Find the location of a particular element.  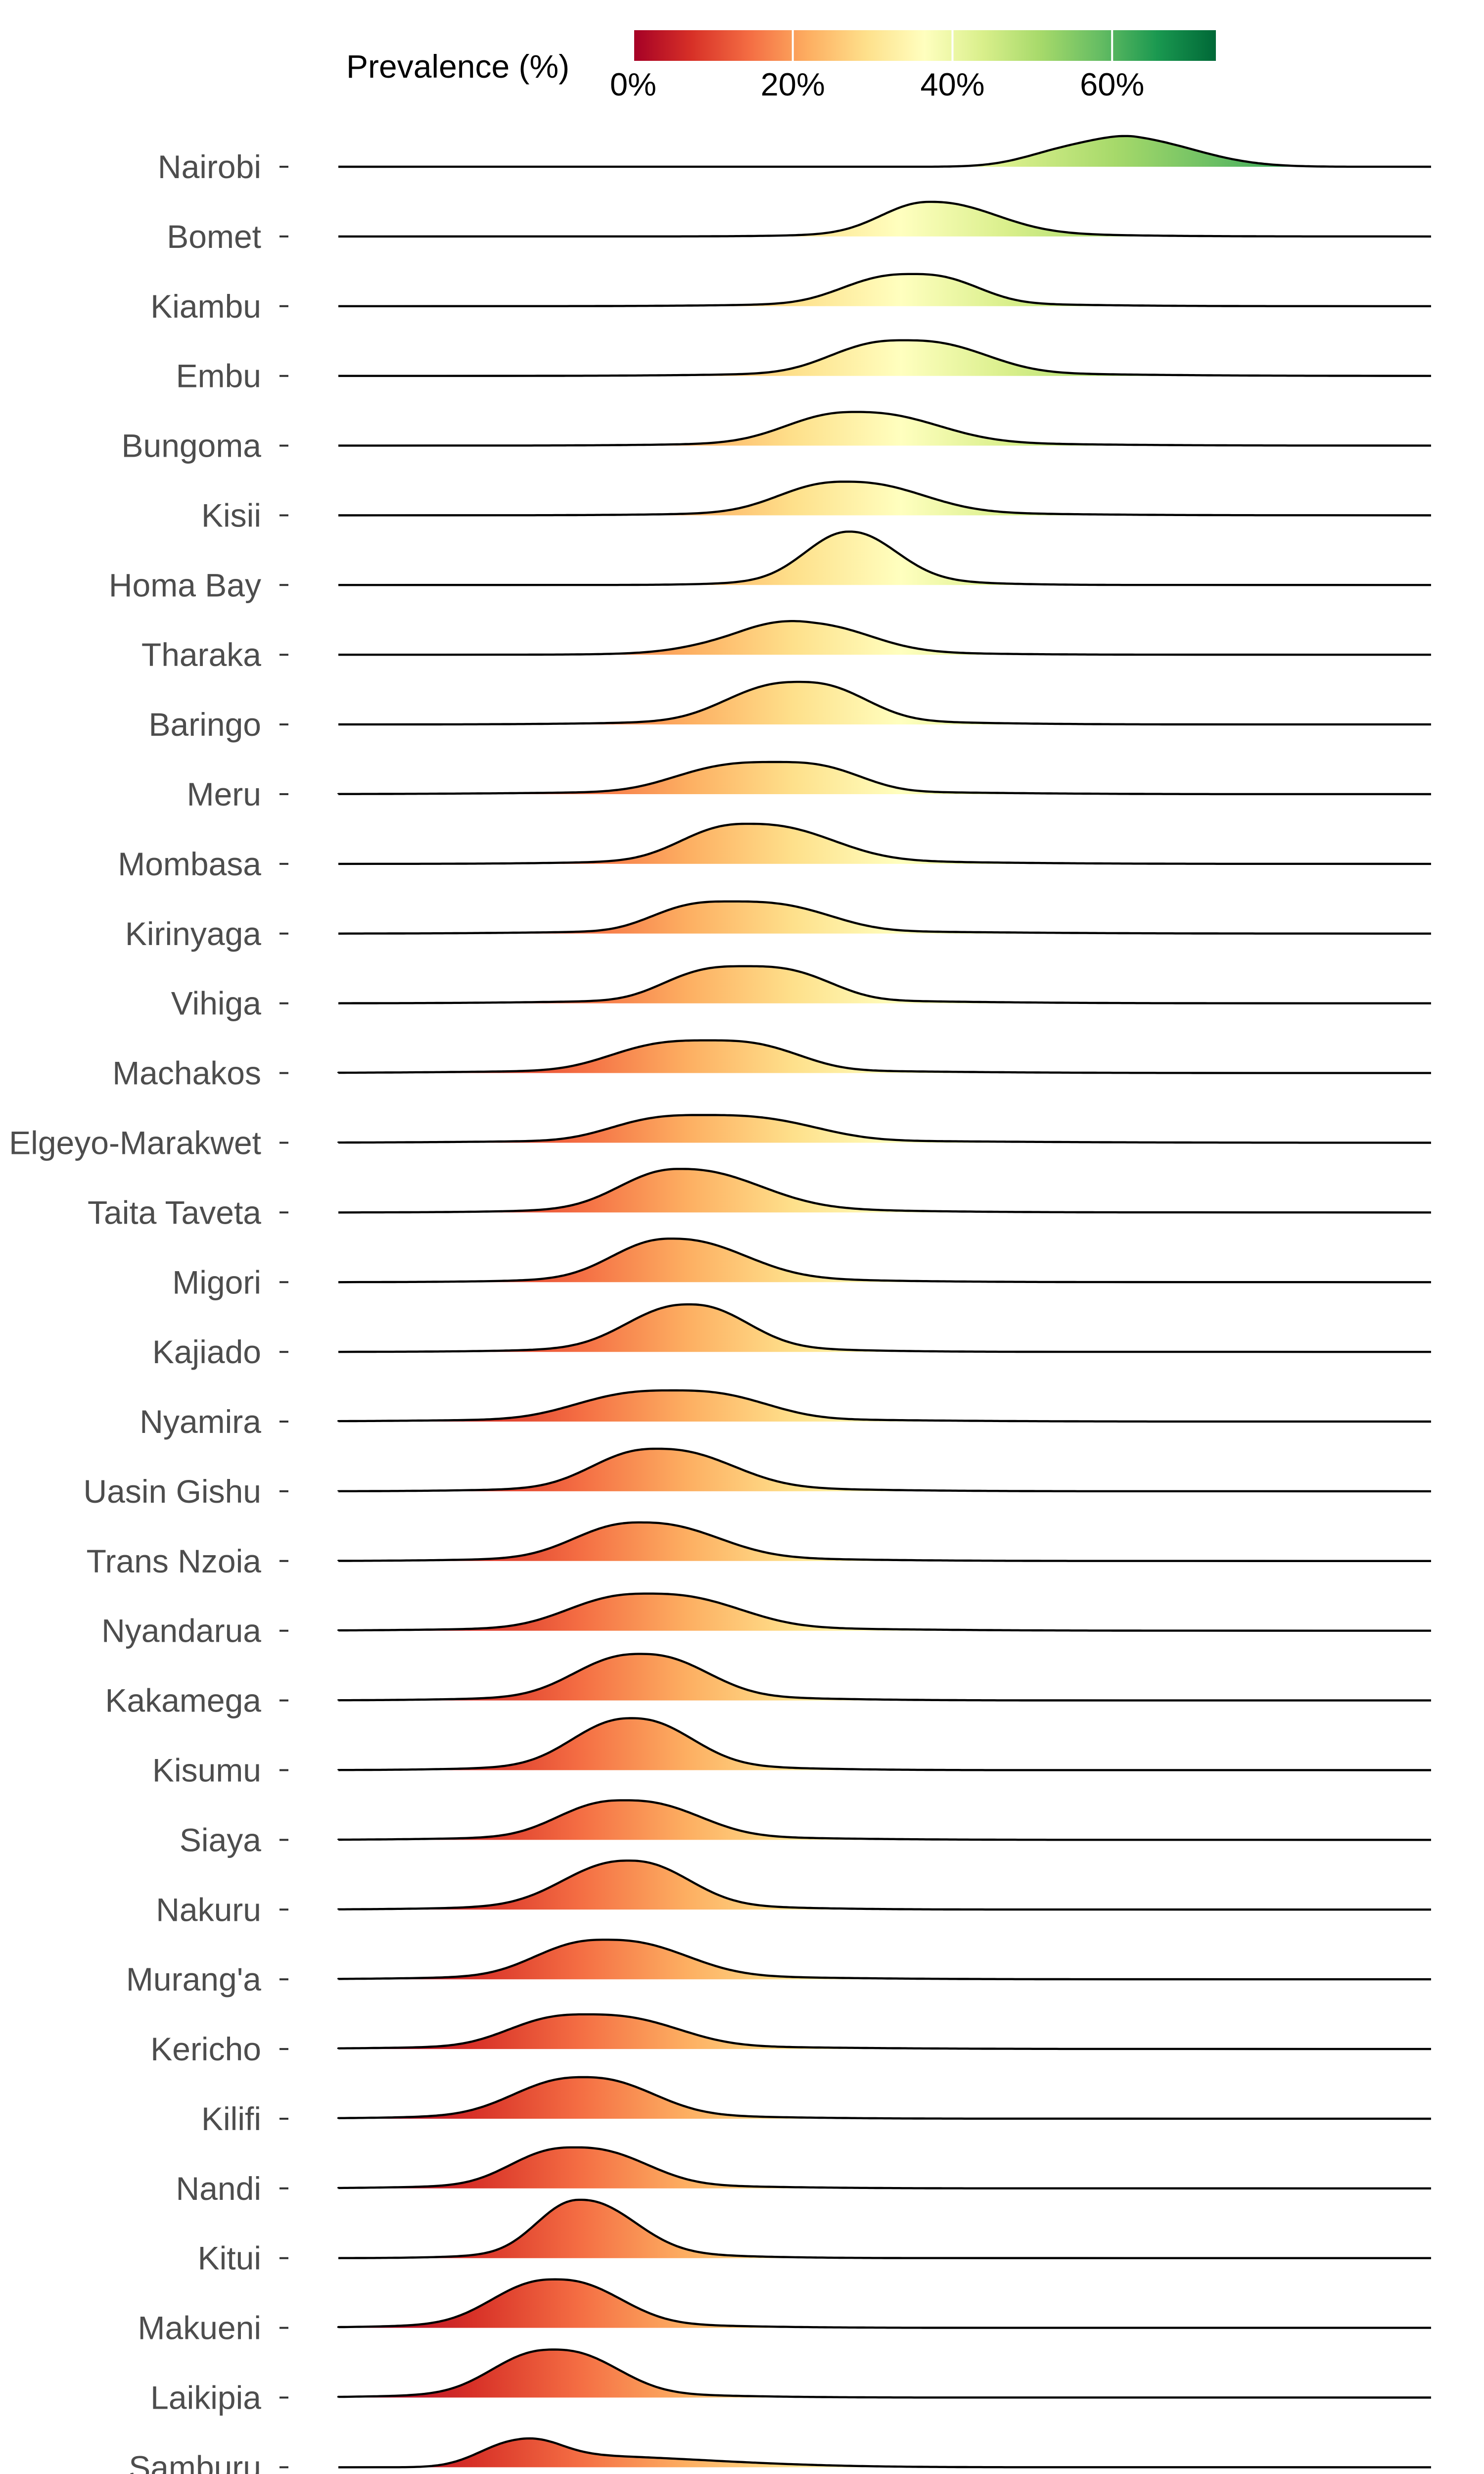

svg-text: Migori is located at coordinates (216, 1282).